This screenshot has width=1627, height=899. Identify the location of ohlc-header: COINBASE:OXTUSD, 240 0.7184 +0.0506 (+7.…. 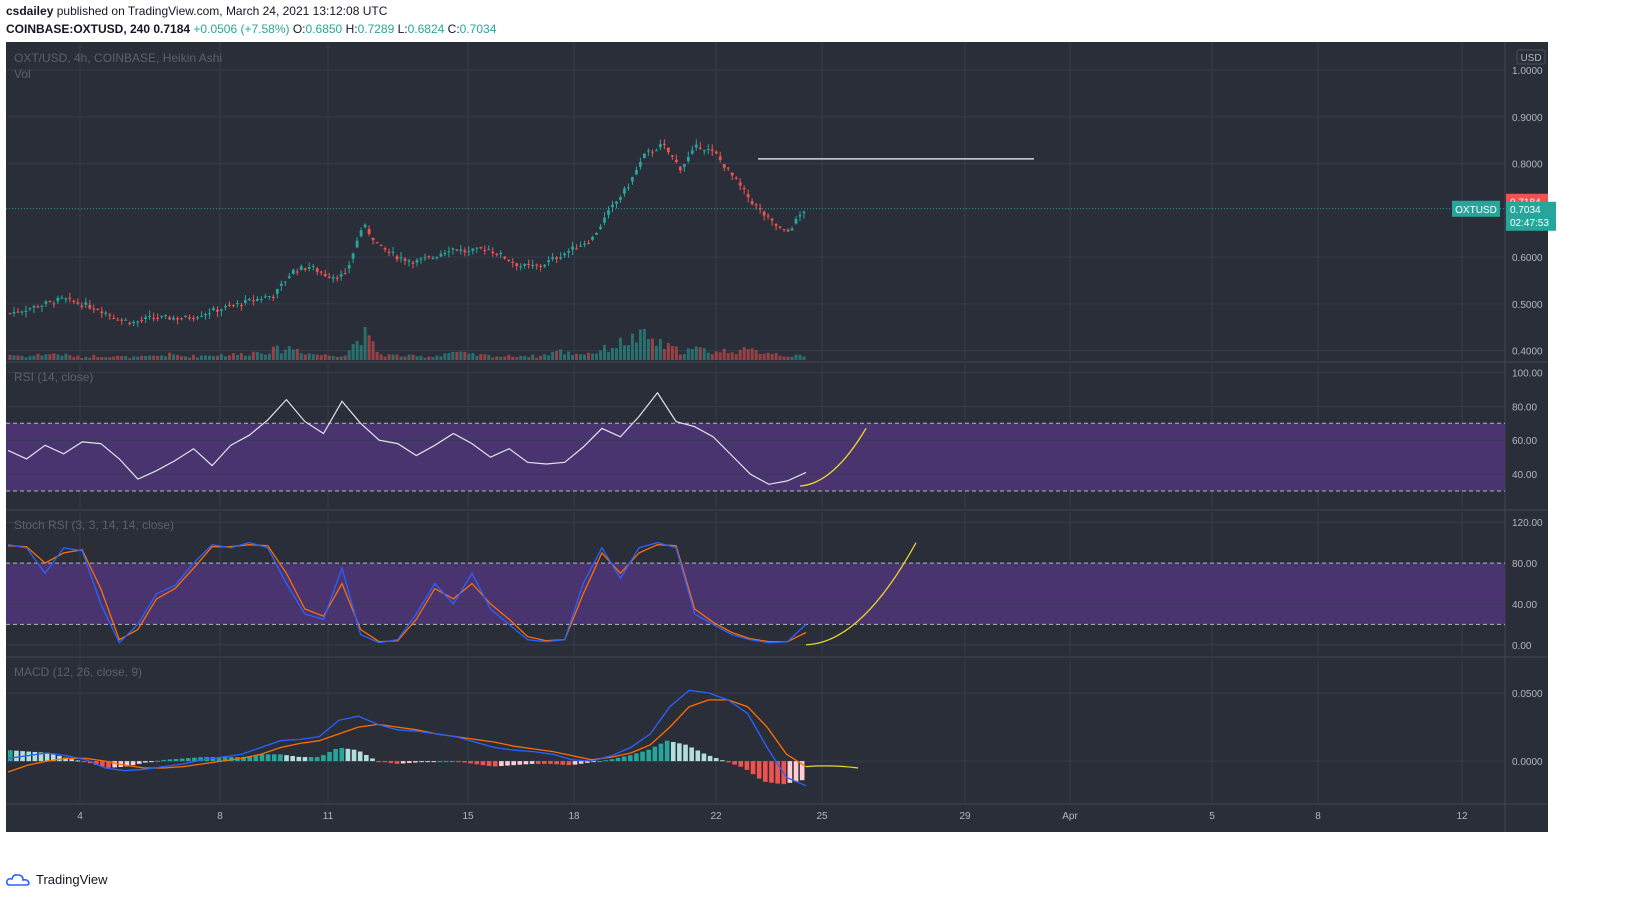
(251, 29).